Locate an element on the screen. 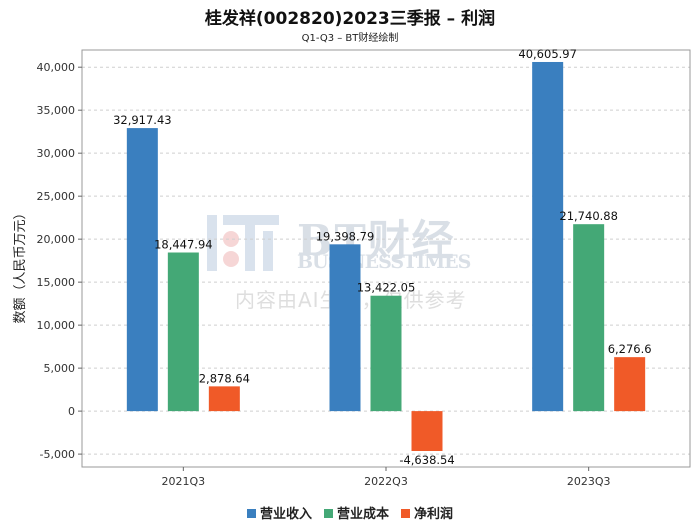  y-tick-label: 10,000 is located at coordinates (56, 325).